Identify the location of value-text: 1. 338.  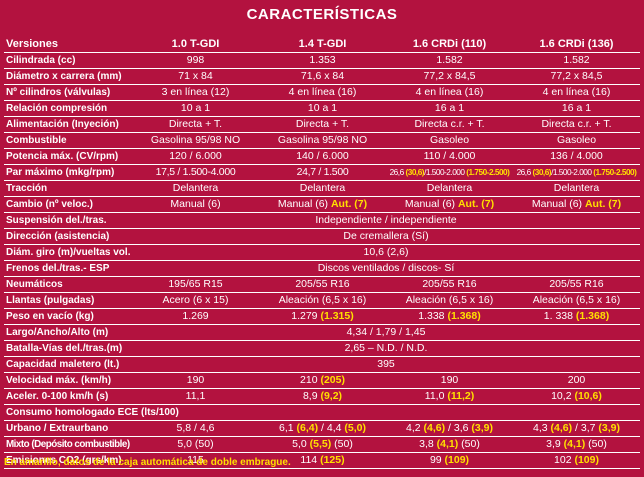
(559, 316).